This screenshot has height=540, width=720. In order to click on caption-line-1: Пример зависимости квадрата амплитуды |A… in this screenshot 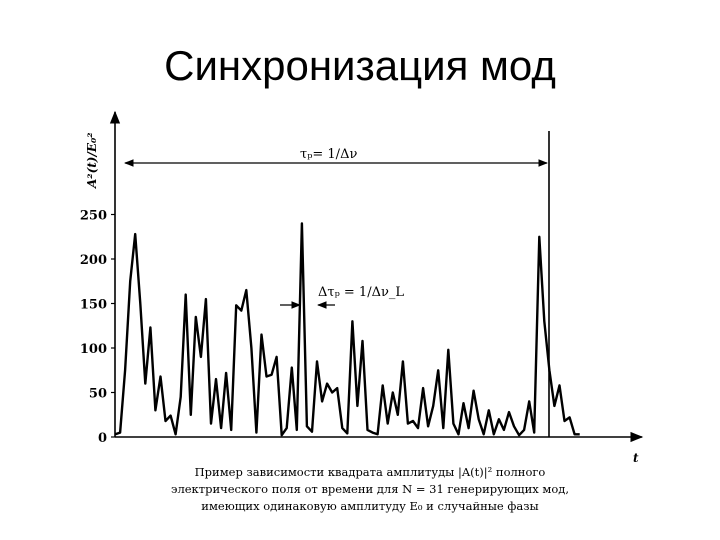, I will do `click(370, 472)`.